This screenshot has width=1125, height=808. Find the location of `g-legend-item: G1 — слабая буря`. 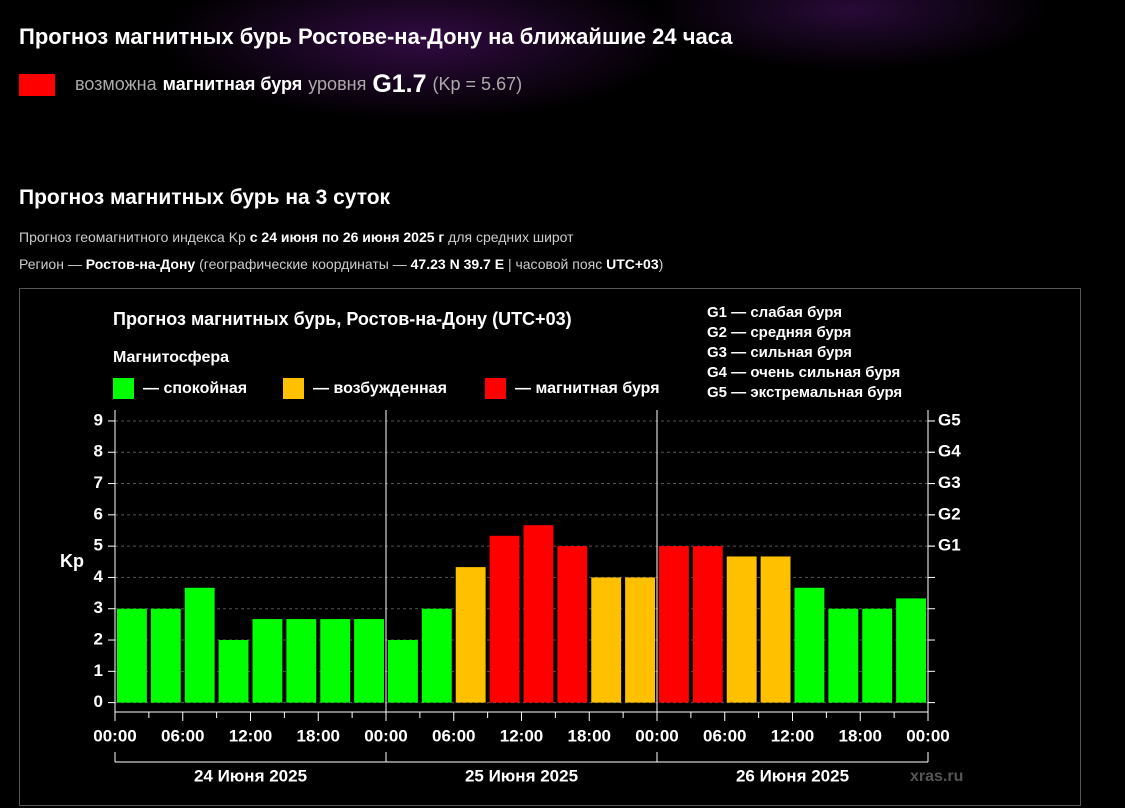

g-legend-item: G1 — слабая буря is located at coordinates (774, 312).